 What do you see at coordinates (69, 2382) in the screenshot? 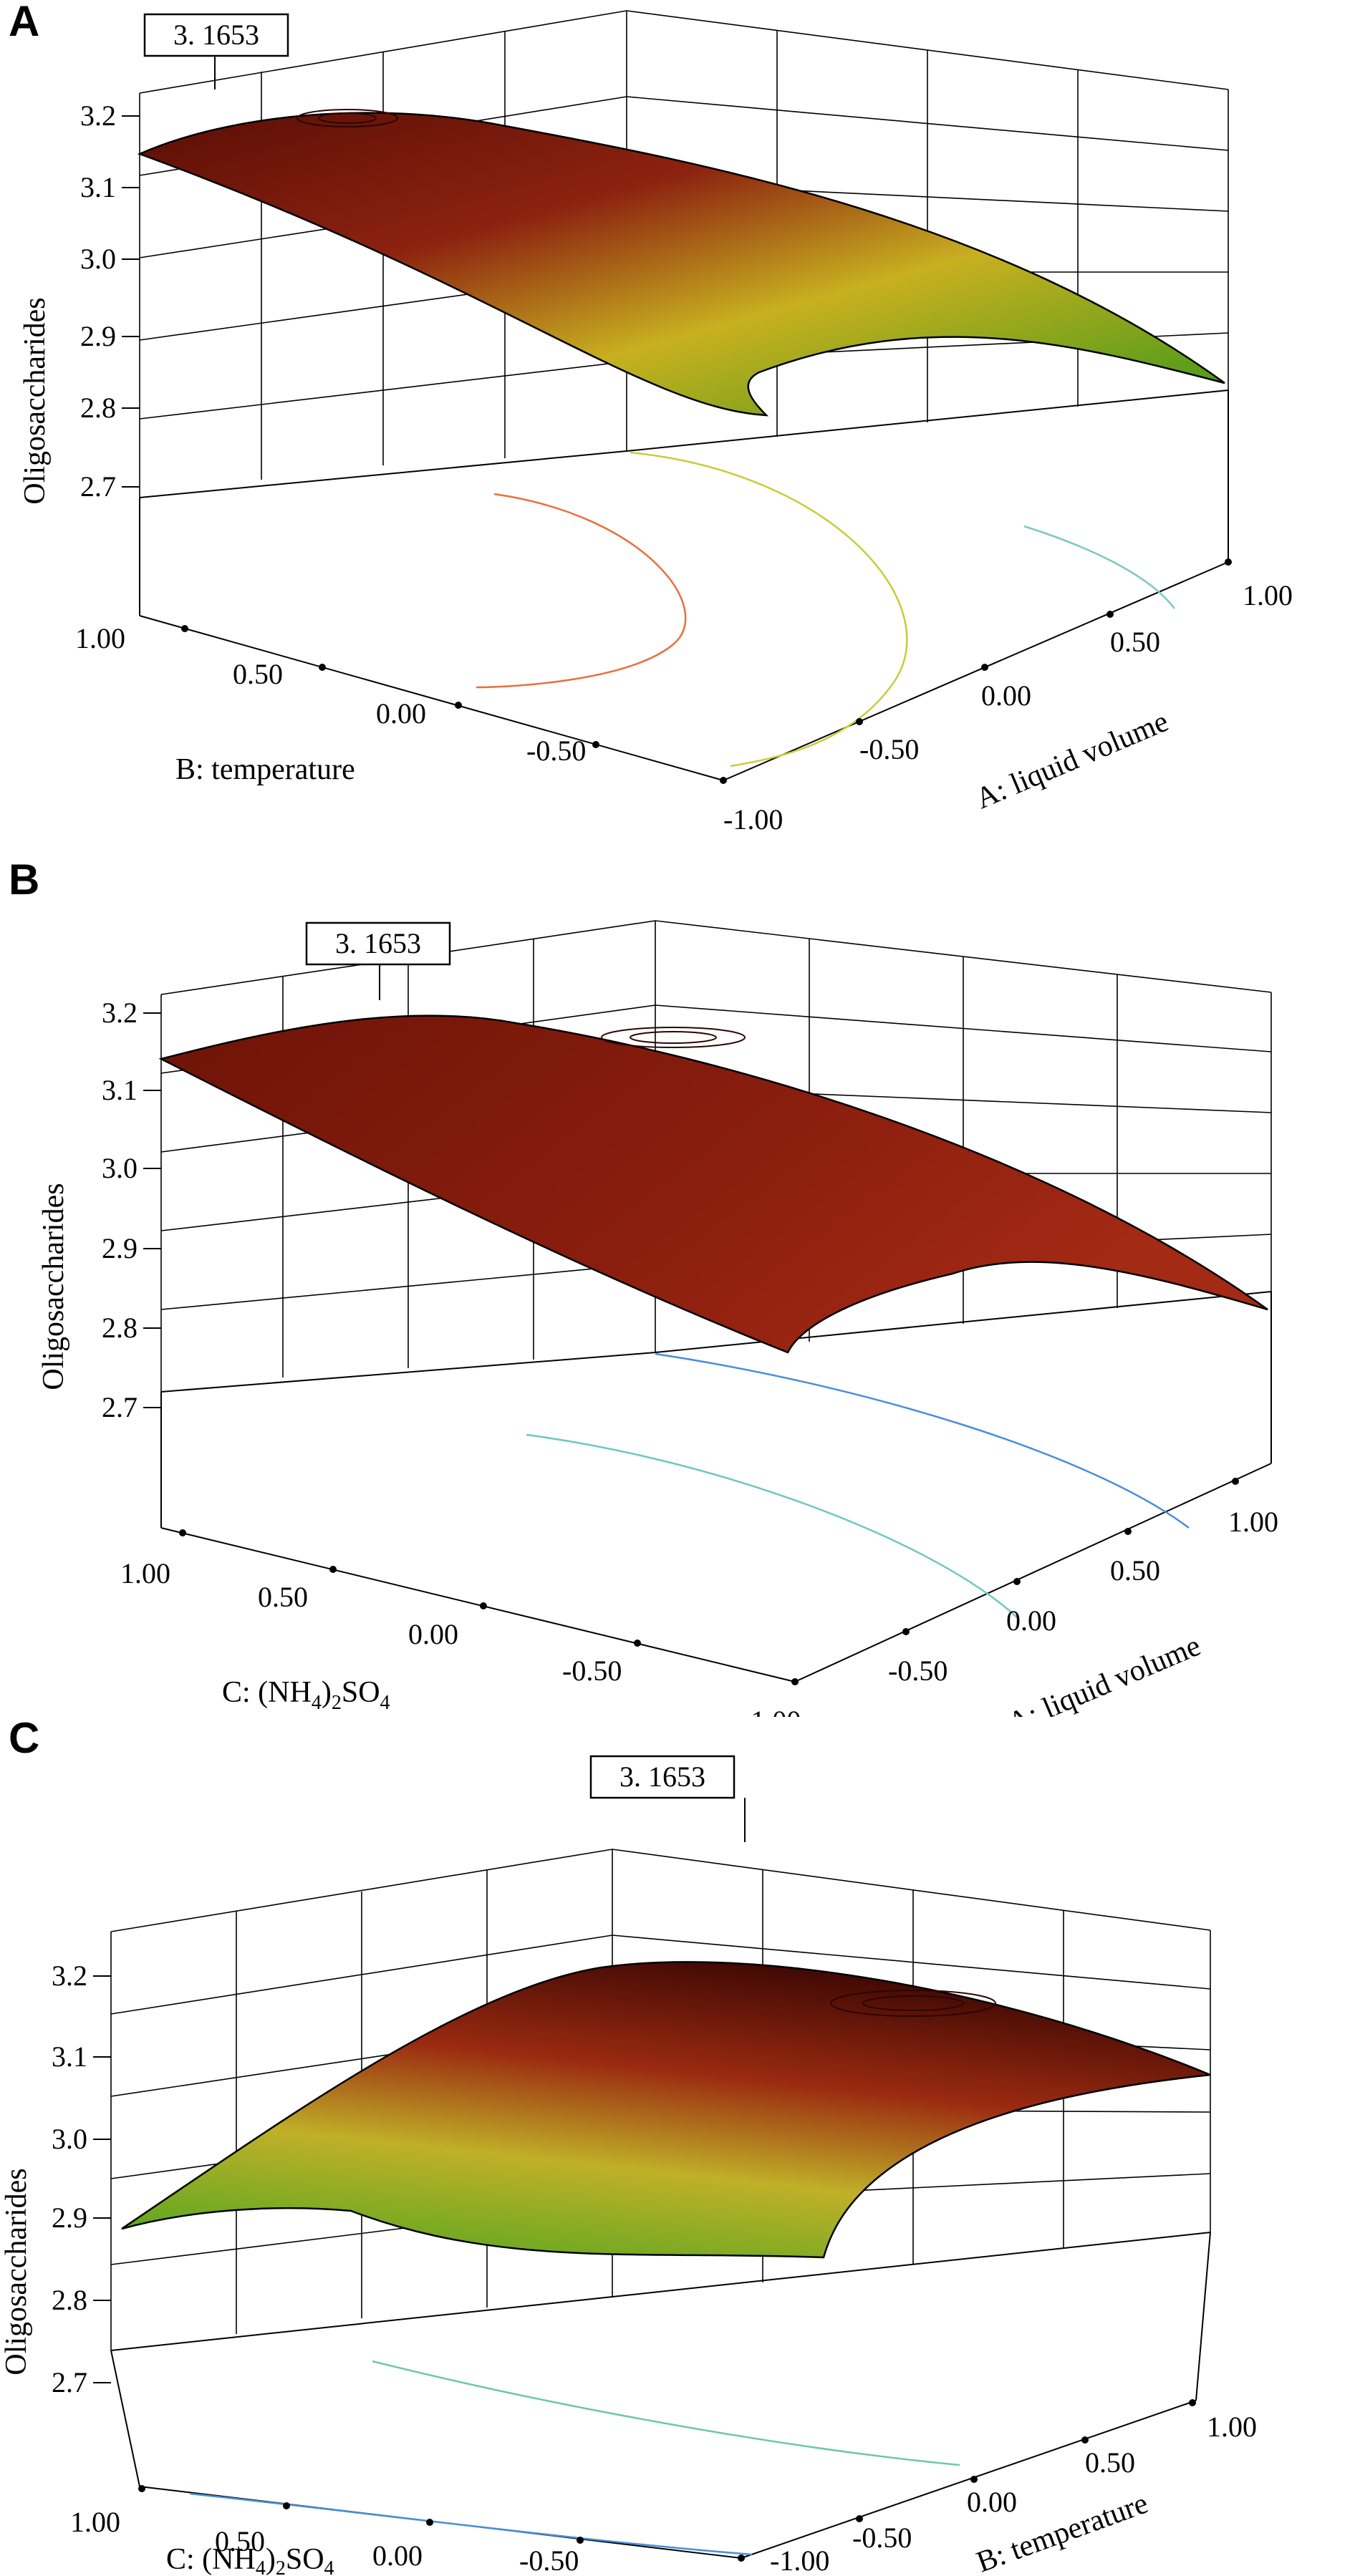
I see `ztick-c-1: 2.7` at bounding box center [69, 2382].